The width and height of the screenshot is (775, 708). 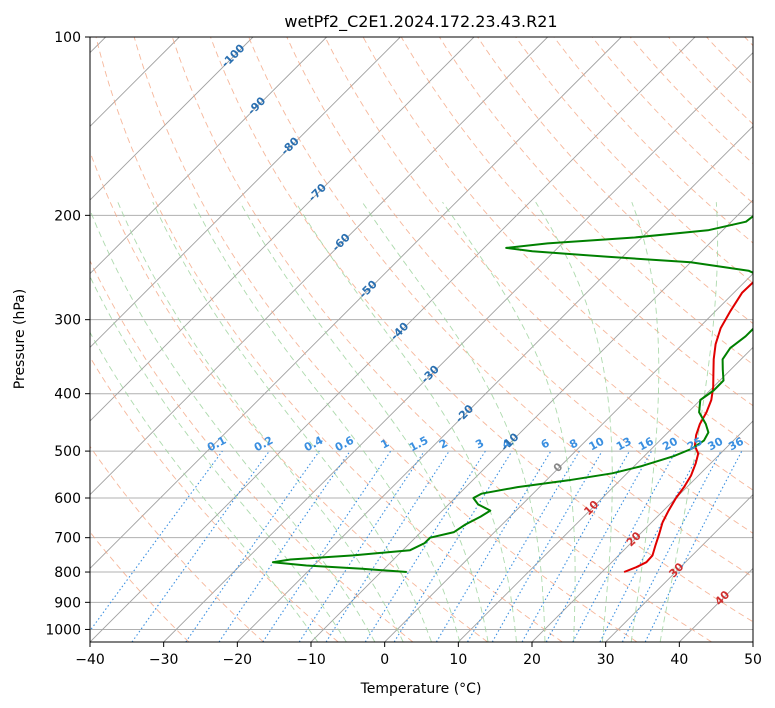 What do you see at coordinates (624, 444) in the screenshot?
I see `mixing-ratio-label: 13` at bounding box center [624, 444].